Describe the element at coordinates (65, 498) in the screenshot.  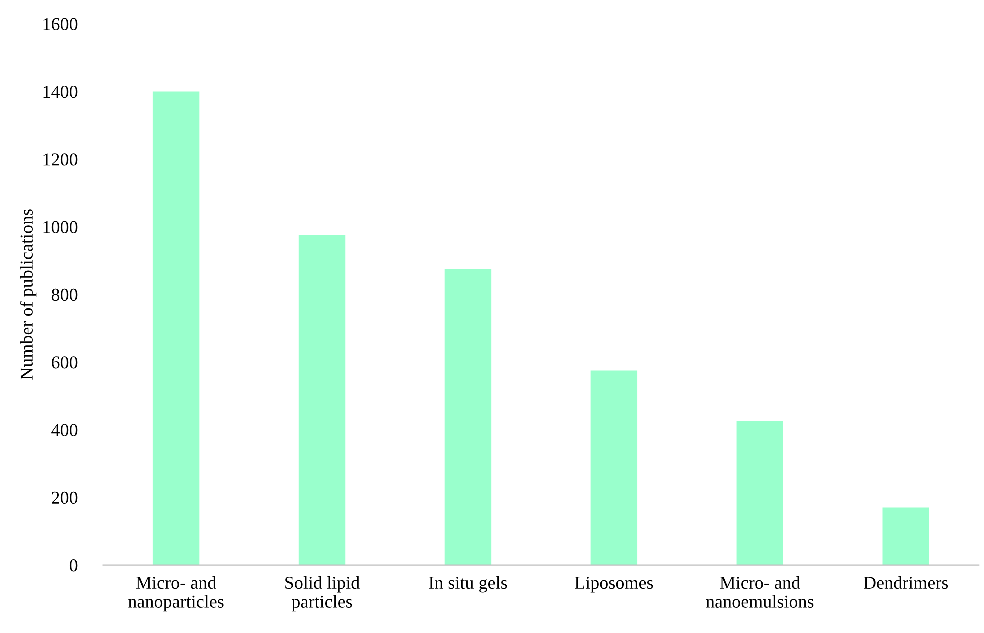
I see `y-tick-label: 200` at that location.